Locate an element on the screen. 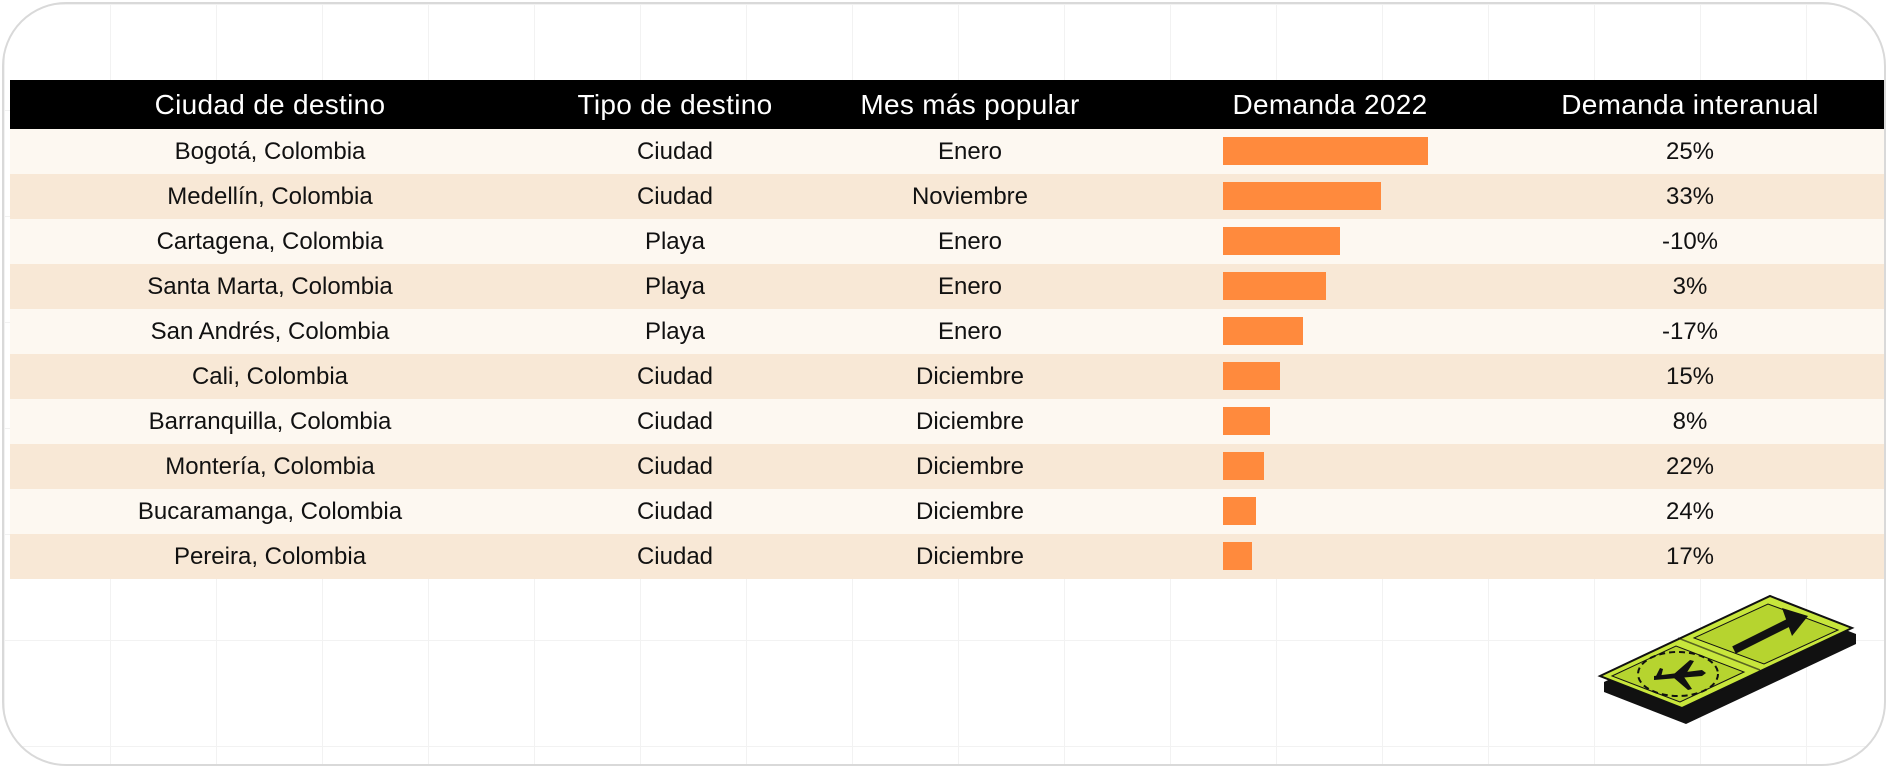 This screenshot has width=1888, height=768. table-row: Cali, Colombia Ciudad Diciembre 15% is located at coordinates (947, 376).